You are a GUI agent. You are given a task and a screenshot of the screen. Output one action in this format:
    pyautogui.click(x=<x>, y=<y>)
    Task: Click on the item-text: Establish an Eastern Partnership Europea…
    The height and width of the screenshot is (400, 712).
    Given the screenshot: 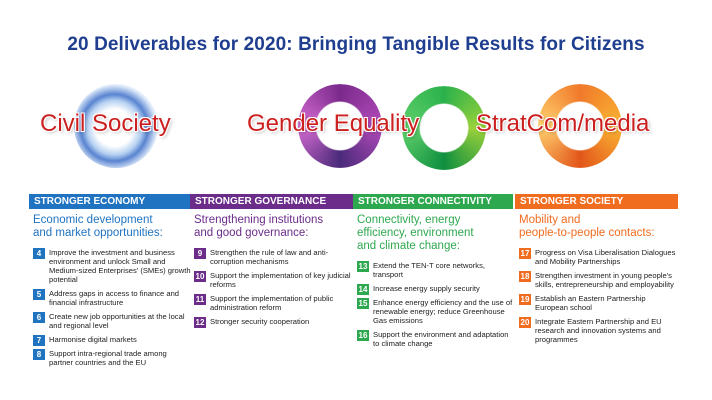 What is the action you would take?
    pyautogui.click(x=590, y=303)
    